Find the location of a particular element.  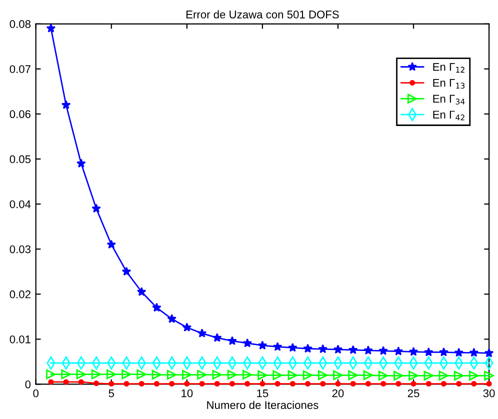

legend-label: En Γ$_{42}$ is located at coordinates (448, 115).